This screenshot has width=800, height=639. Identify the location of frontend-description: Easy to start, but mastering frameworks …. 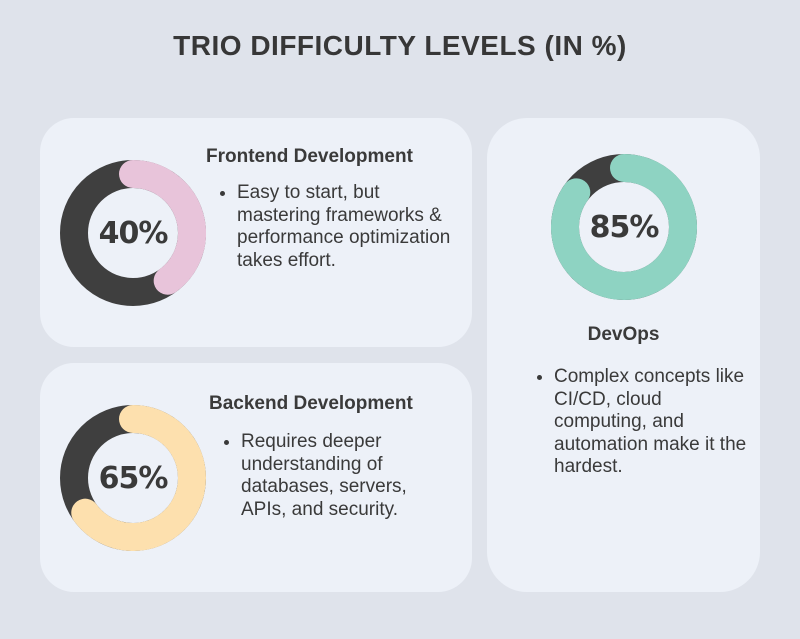
(344, 227).